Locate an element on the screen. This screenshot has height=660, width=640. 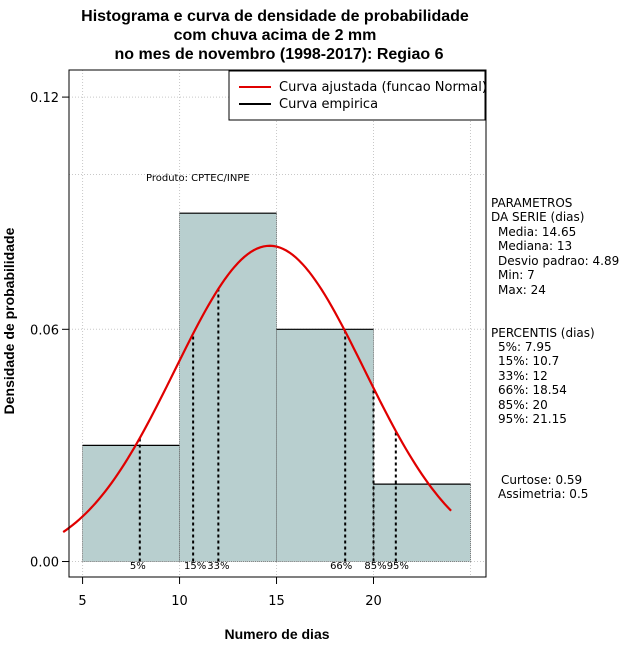
param-desvio: Desvio padrao: 4.89 is located at coordinates (558, 261).